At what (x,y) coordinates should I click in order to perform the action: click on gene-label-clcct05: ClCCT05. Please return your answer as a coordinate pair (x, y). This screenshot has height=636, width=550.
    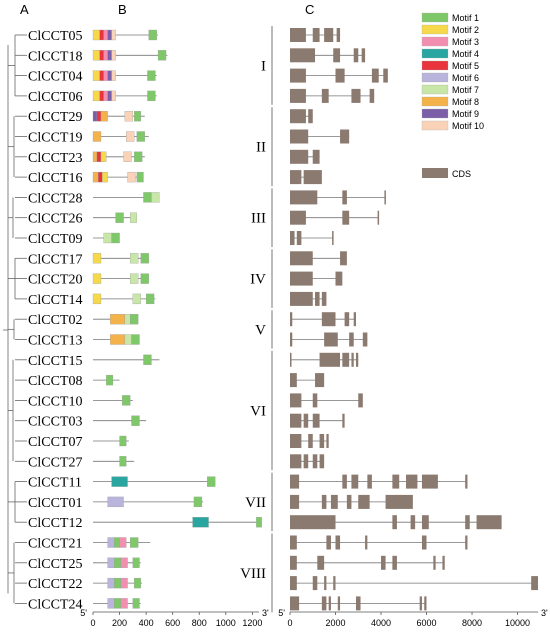
    Looking at the image, I should click on (55, 36).